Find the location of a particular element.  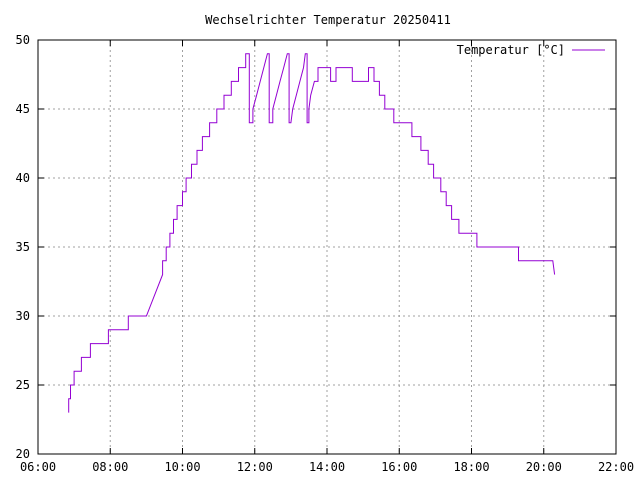

chart-title: Wechselrichter Temperatur 20250411 is located at coordinates (328, 20).